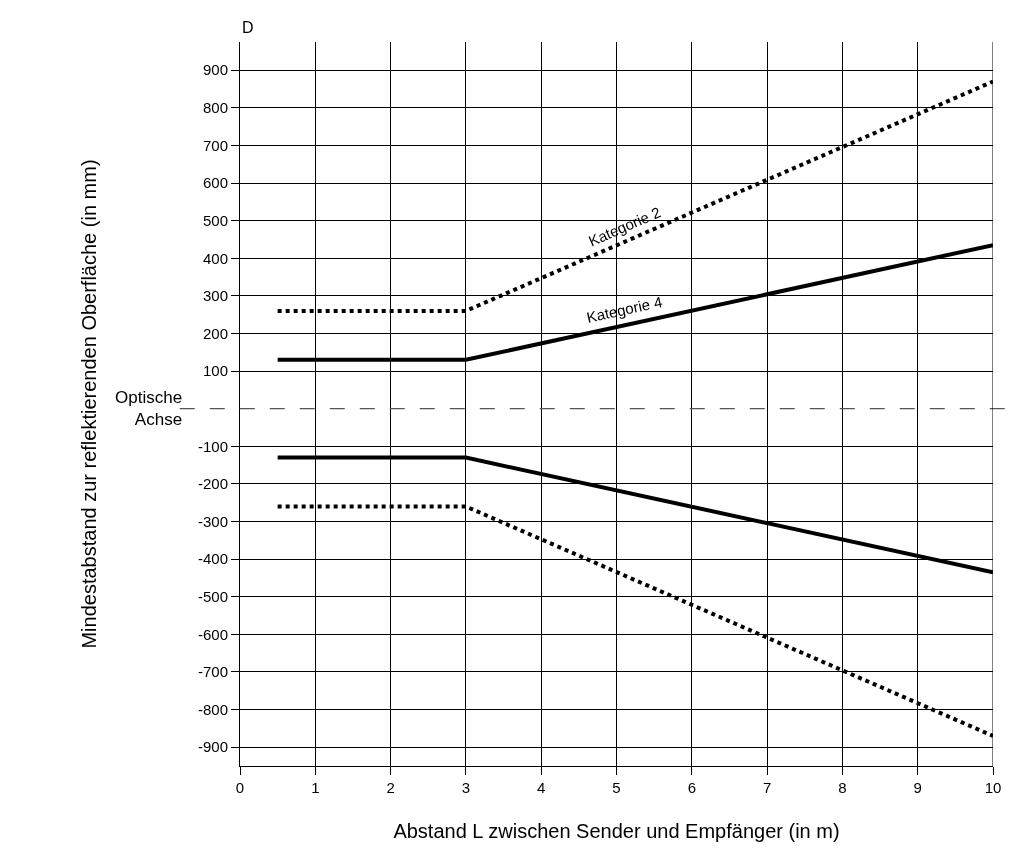 This screenshot has height=854, width=1013. What do you see at coordinates (541, 787) in the screenshot?
I see `x-tick-label: 4` at bounding box center [541, 787].